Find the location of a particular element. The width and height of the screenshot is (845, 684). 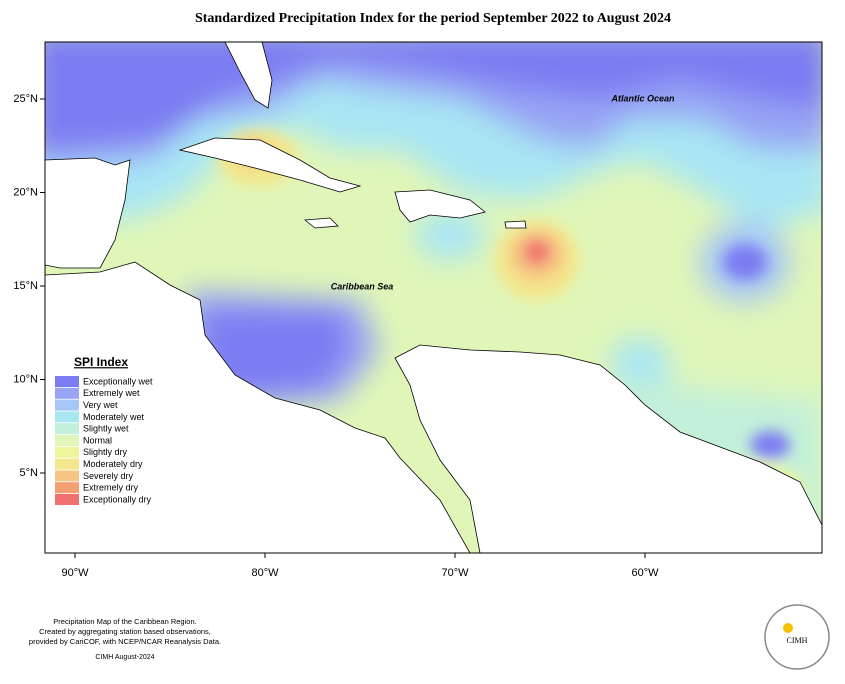

legend-label: Moderately dry is located at coordinates (113, 464).